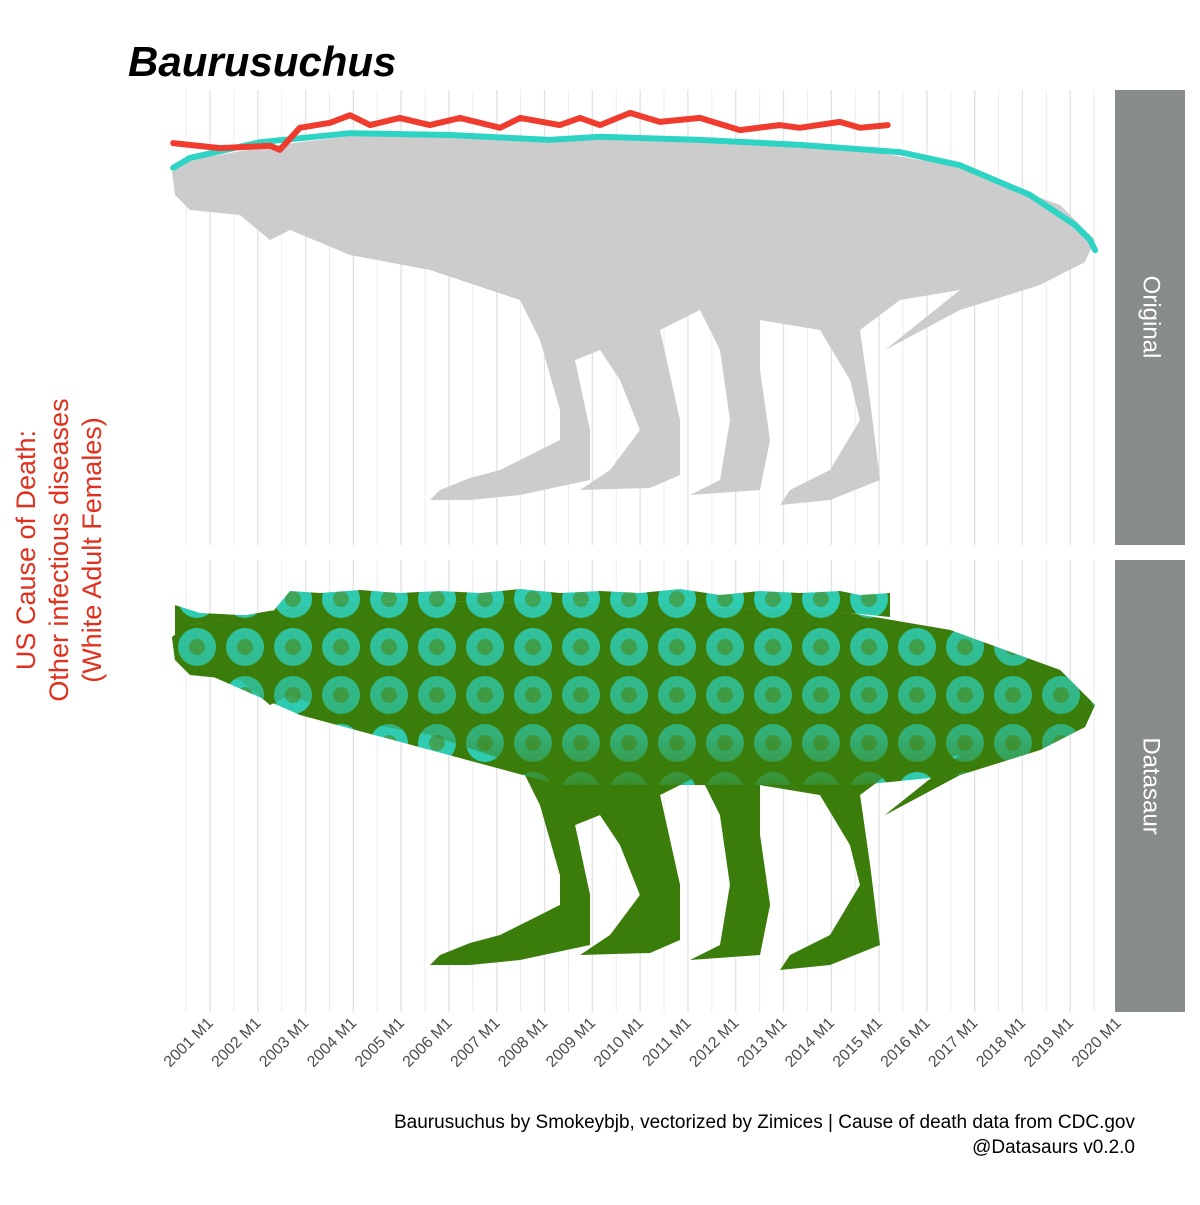 This screenshot has height=1205, width=1200. Describe the element at coordinates (428, 1043) in the screenshot. I see `x-tick-label: 2006 M1` at that location.